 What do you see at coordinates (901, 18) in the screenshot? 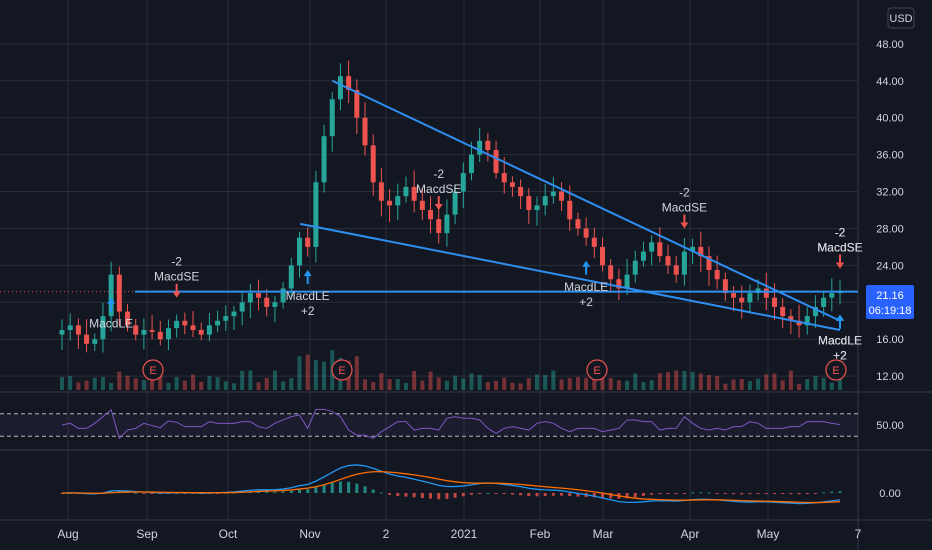
I see `currency-badge` at bounding box center [901, 18].